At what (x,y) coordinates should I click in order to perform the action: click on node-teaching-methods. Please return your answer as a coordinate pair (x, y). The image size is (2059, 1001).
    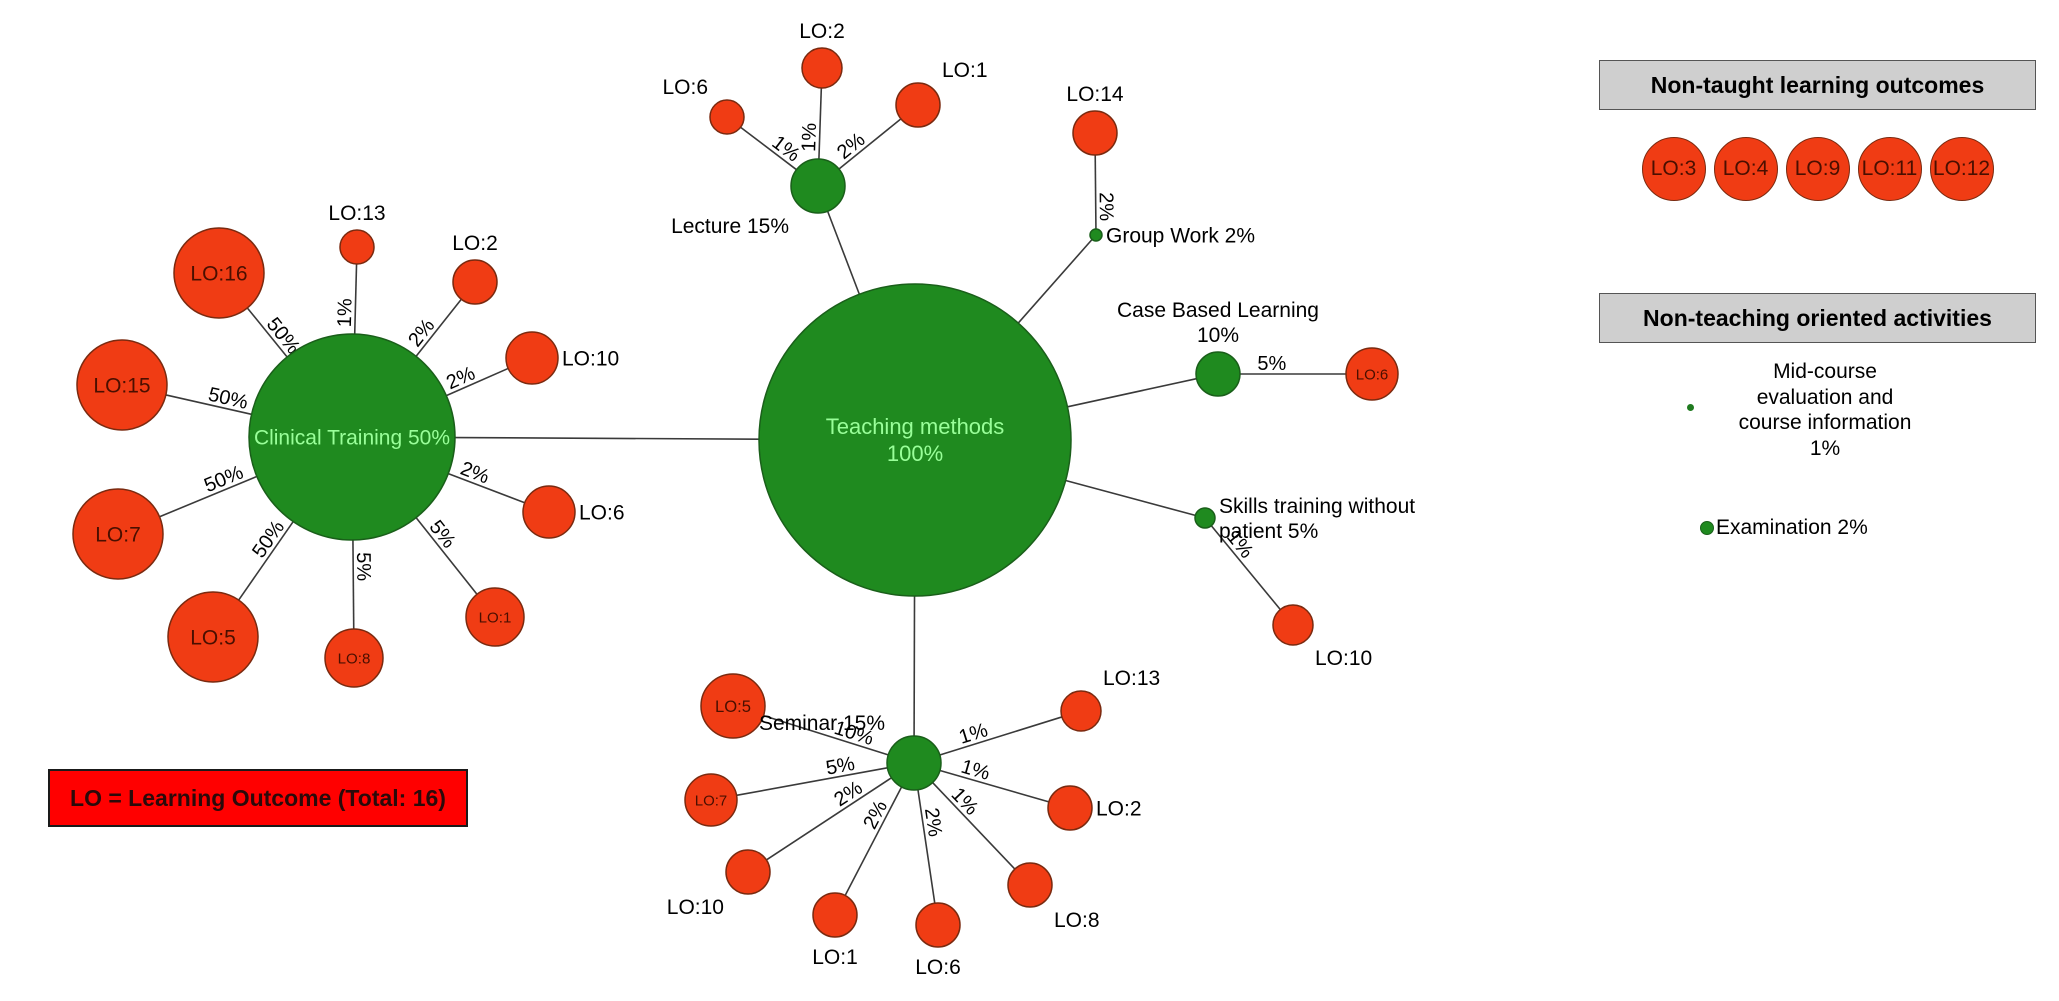
    Looking at the image, I should click on (915, 440).